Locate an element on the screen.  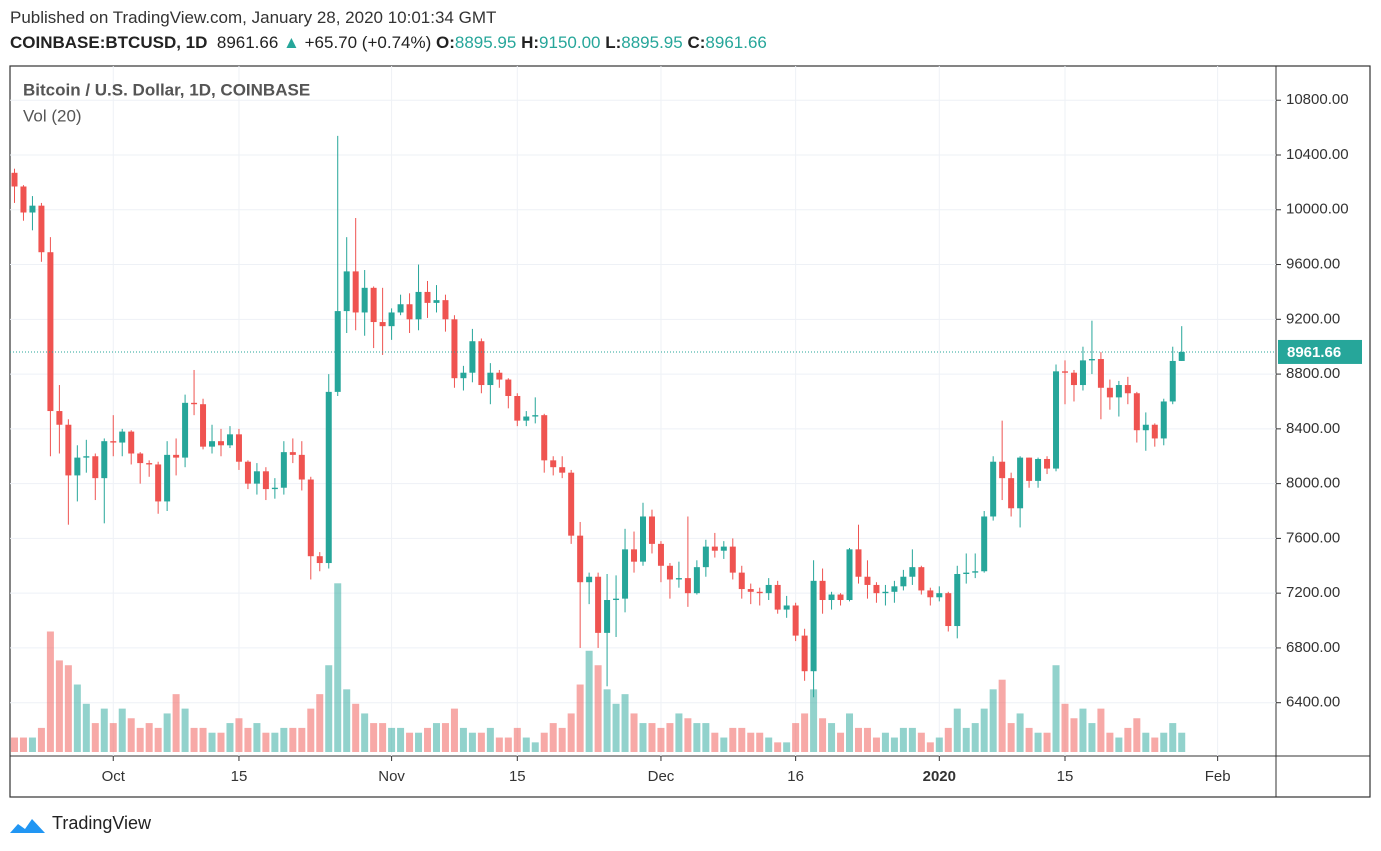
ohlc-label: O: is located at coordinates (445, 42).